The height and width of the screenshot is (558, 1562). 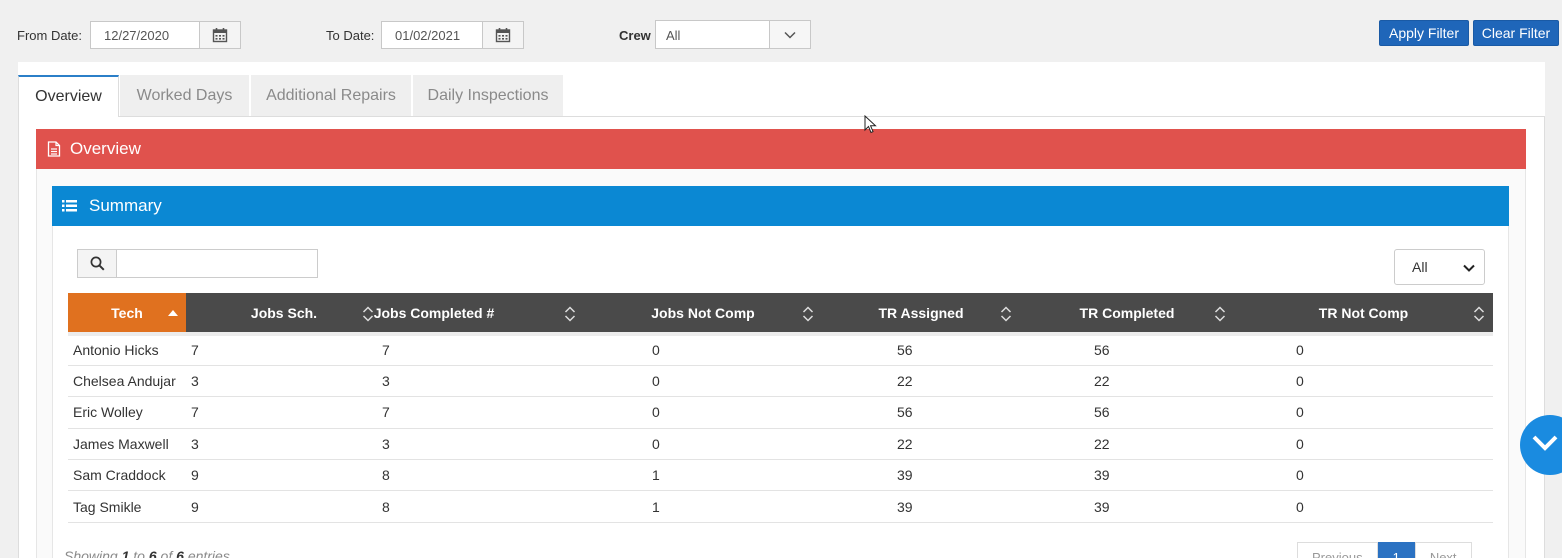 I want to click on showing-of-word: of, so click(x=166, y=553).